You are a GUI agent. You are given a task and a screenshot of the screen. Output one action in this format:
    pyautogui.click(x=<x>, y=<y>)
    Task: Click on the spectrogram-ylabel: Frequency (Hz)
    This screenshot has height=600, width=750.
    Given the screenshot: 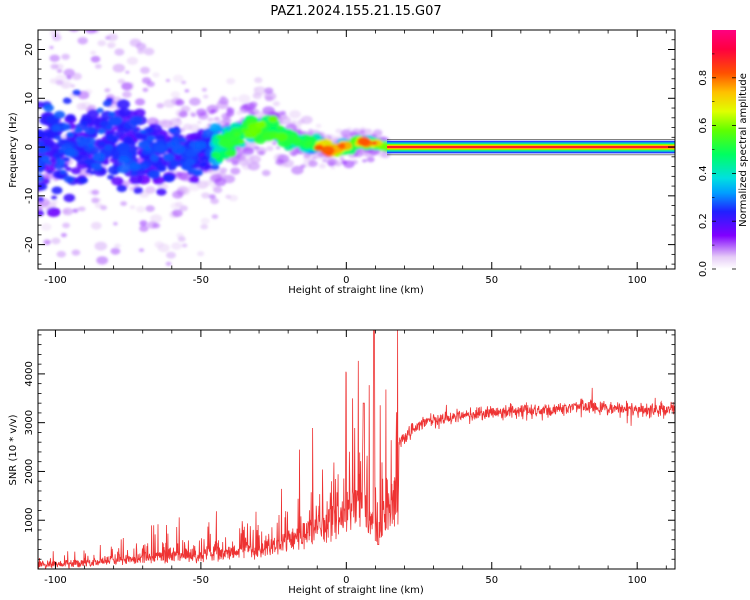 What is the action you would take?
    pyautogui.click(x=13, y=150)
    